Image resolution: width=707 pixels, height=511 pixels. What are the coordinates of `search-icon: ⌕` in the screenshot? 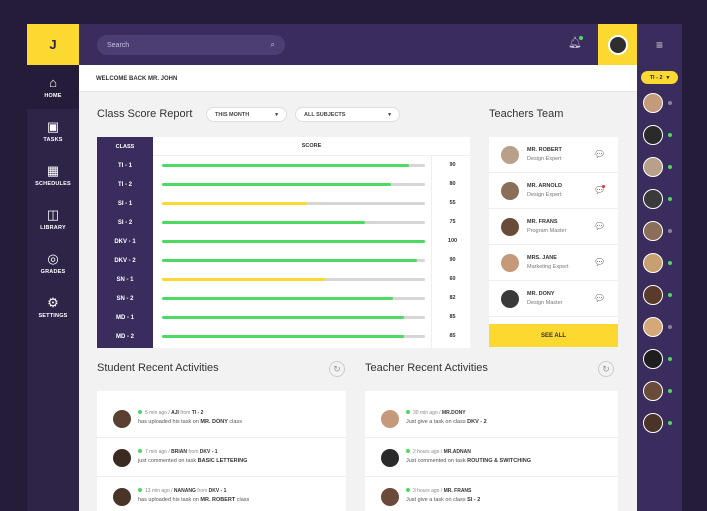 It's located at (272, 44).